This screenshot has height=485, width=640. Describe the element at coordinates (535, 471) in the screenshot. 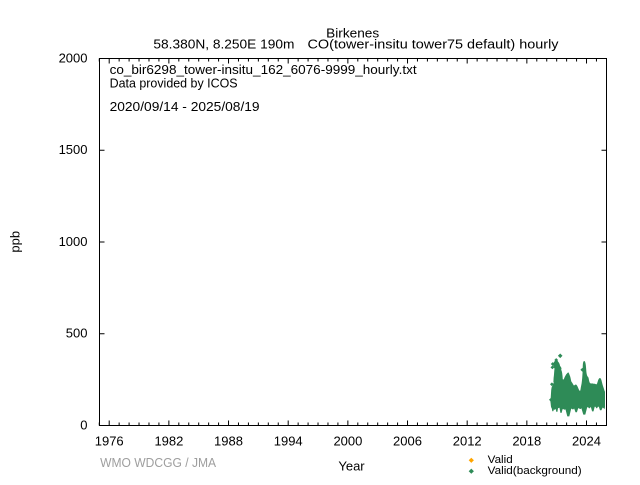

I see `svg-text: Valid(background)` at that location.